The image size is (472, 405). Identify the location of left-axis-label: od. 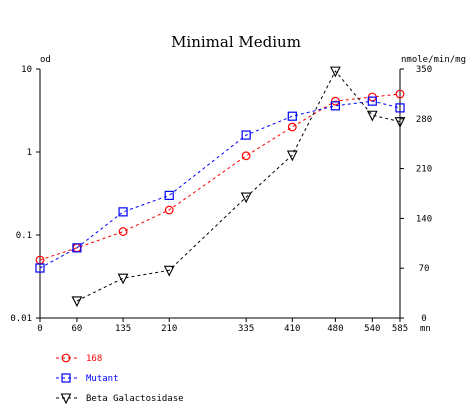
(45, 60).